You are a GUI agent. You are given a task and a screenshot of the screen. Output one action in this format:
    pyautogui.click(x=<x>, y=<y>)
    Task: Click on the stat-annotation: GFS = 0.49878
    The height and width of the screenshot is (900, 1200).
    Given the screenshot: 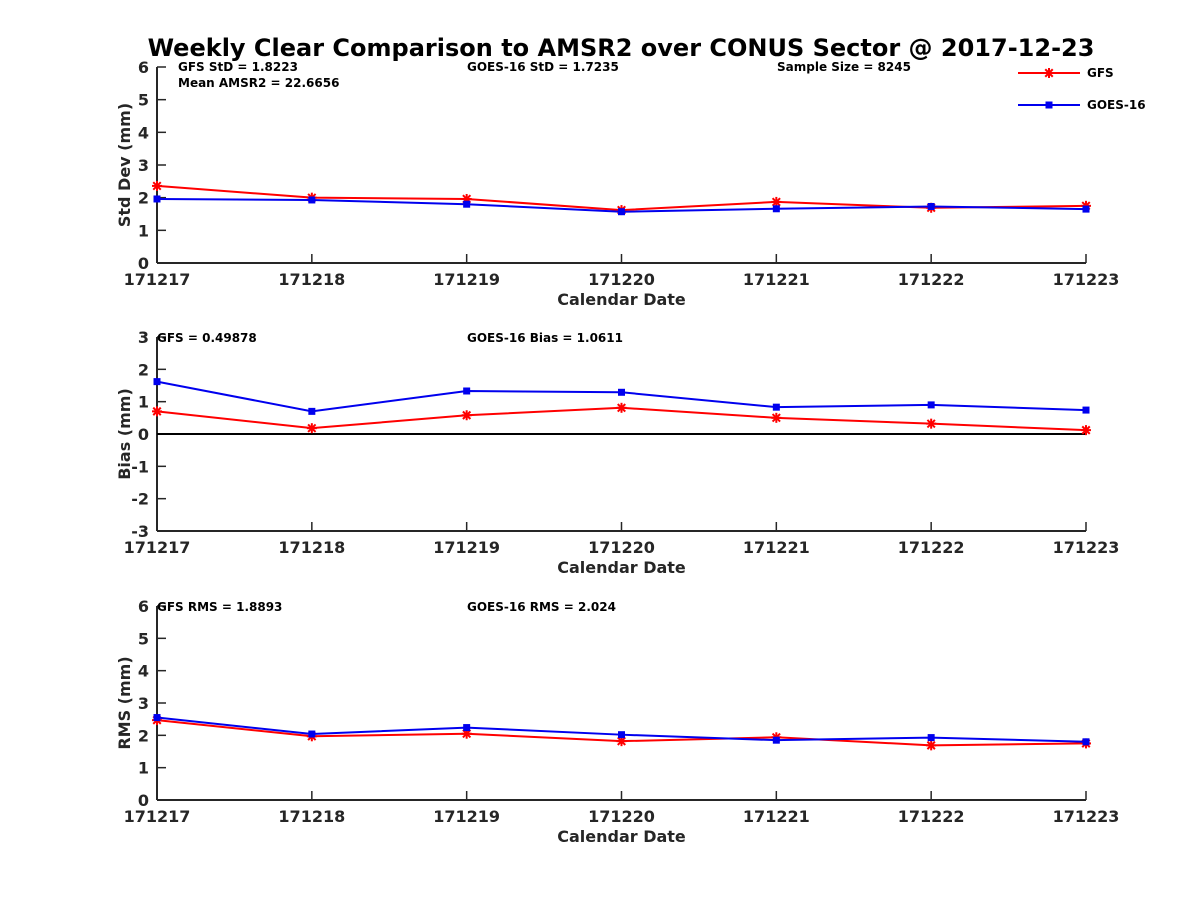 What is the action you would take?
    pyautogui.click(x=207, y=338)
    